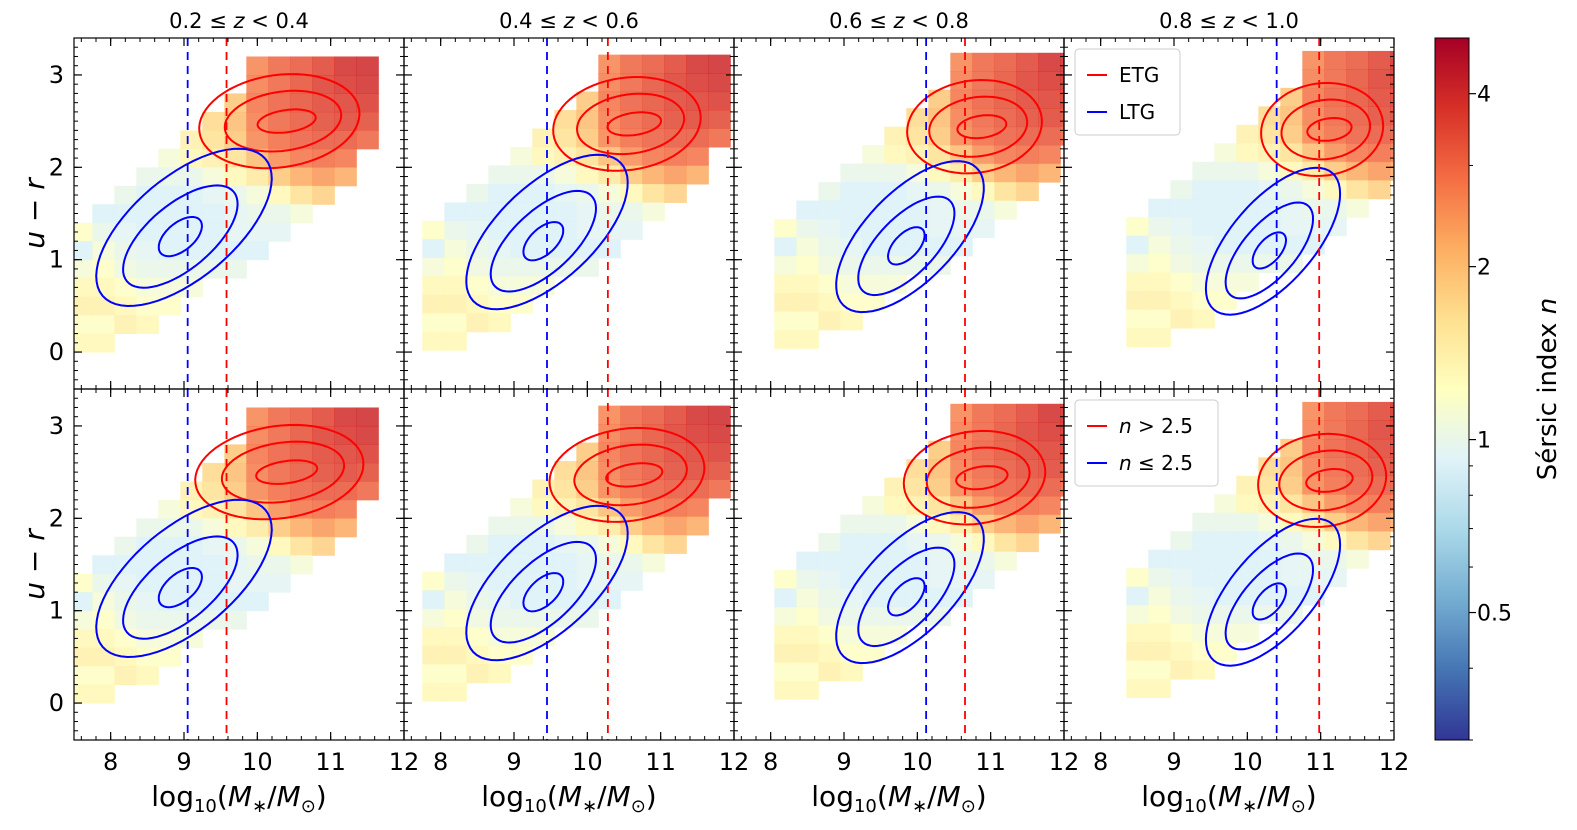 This screenshot has width=1577, height=830. Describe the element at coordinates (1320, 762) in the screenshot. I see `x-tick-label: 11` at that location.